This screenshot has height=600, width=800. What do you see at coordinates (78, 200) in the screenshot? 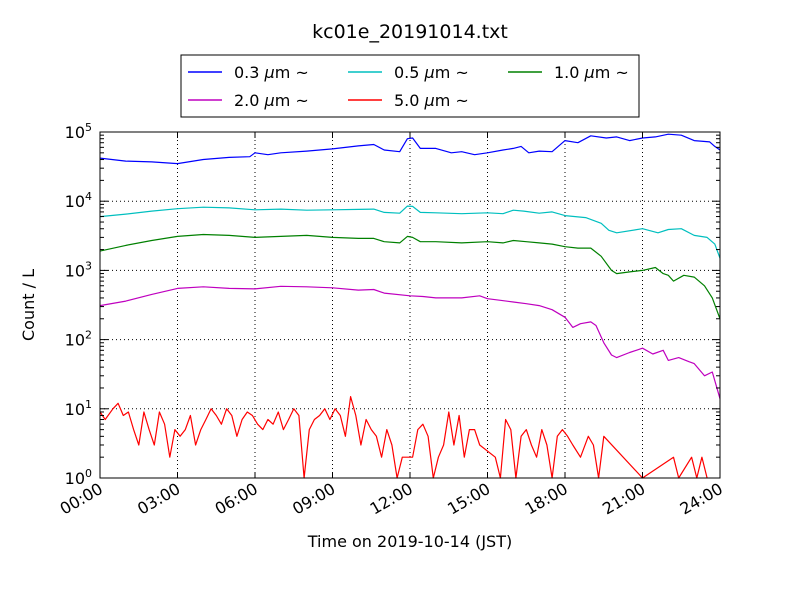
I see `y-tick-label: 10⁴` at bounding box center [78, 200].